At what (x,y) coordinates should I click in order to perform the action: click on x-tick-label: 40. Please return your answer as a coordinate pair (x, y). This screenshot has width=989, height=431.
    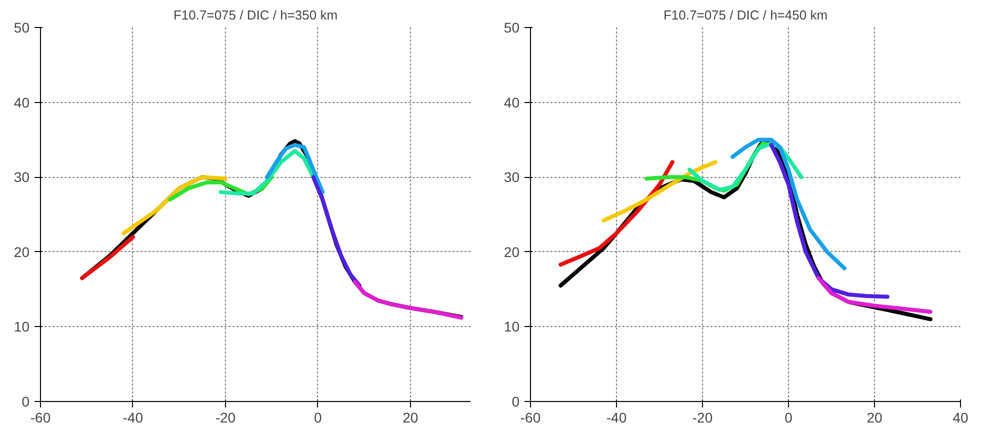
    Looking at the image, I should click on (960, 418).